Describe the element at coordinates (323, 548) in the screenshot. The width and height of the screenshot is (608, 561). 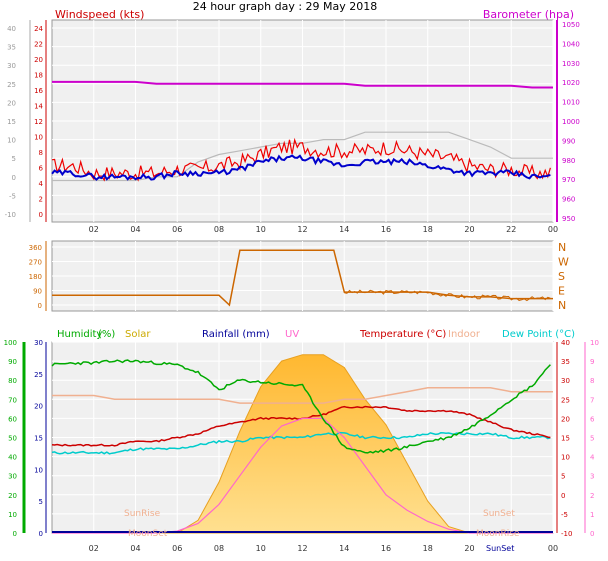
I see `temp-x-axis: 02 04 06 08 10 12 14 16 18 20 00` at that location.